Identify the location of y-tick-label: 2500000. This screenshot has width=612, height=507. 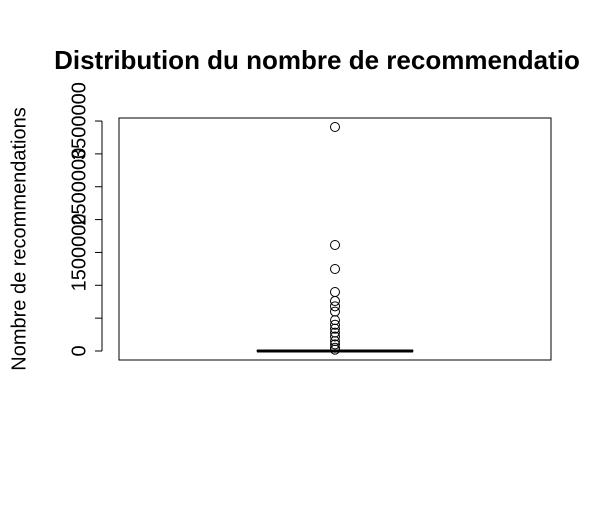
(79, 187).